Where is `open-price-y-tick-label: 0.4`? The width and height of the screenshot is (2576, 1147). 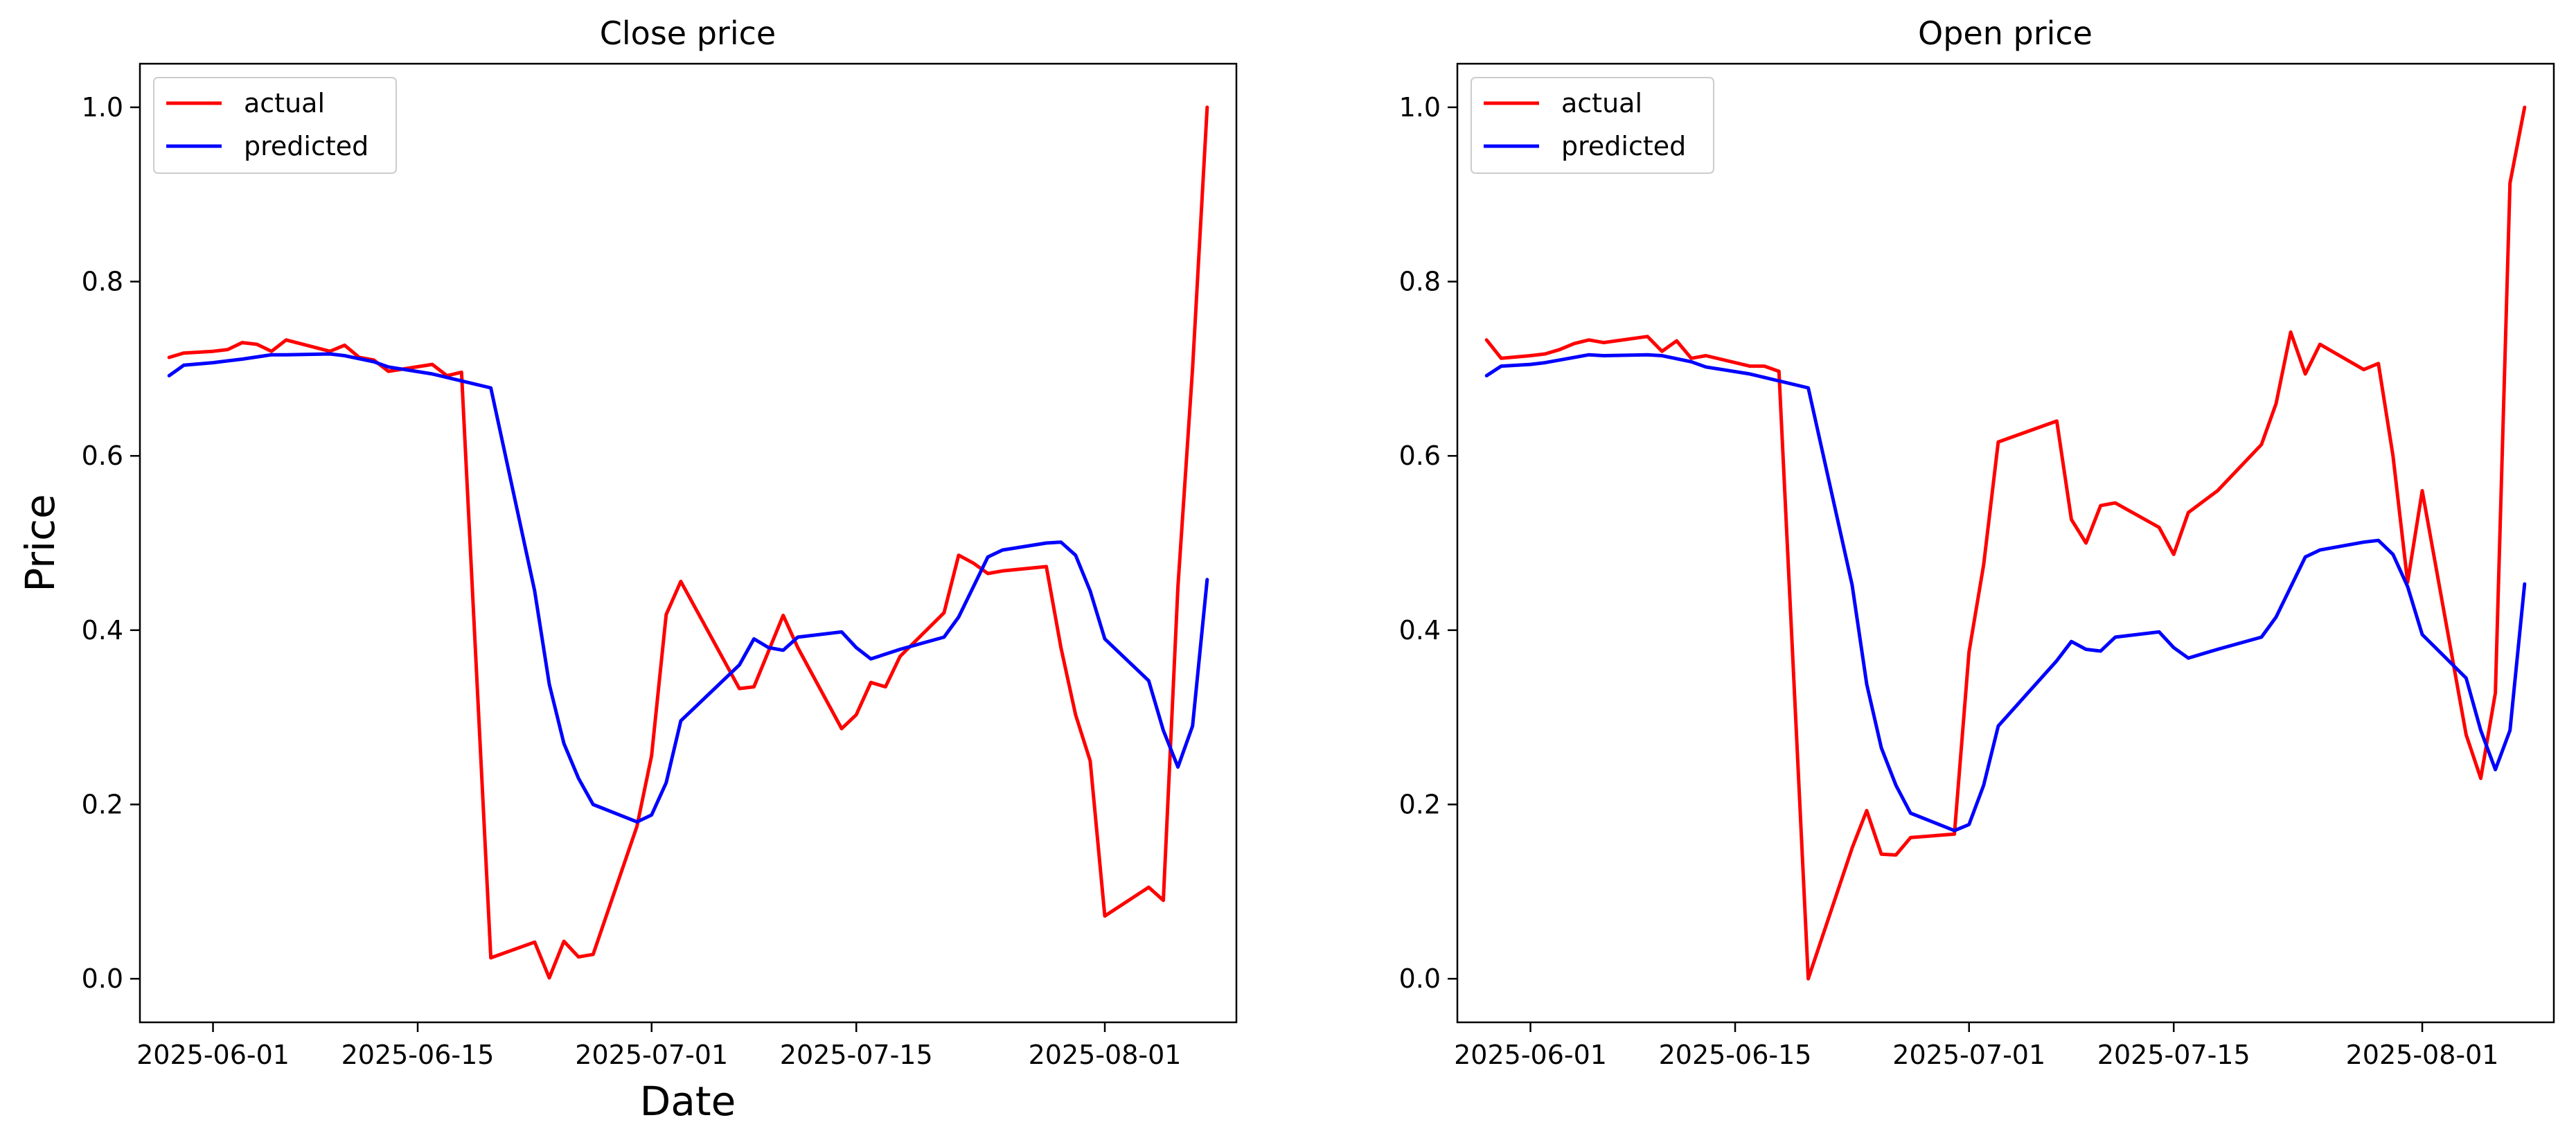 open-price-y-tick-label: 0.4 is located at coordinates (1420, 630).